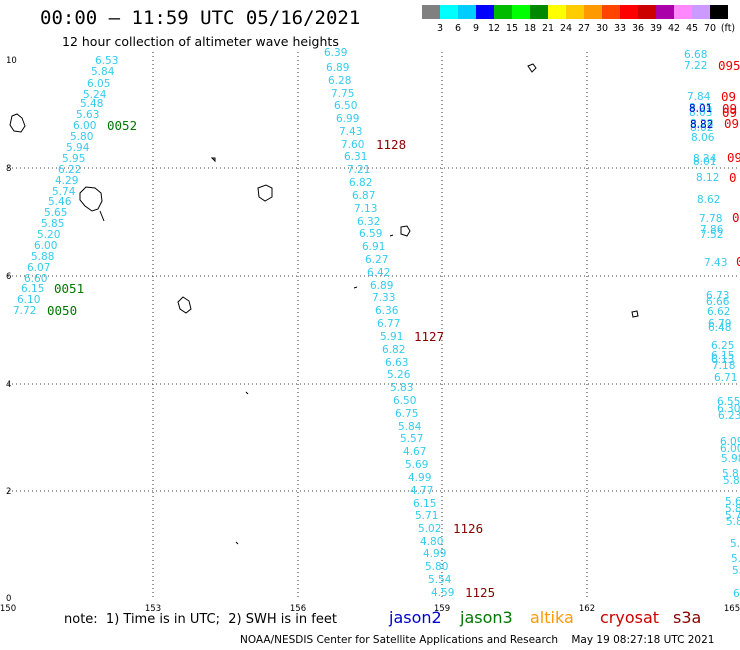 The height and width of the screenshot is (650, 740). Describe the element at coordinates (91, 104) in the screenshot. I see `swh-value: 5.48` at that location.